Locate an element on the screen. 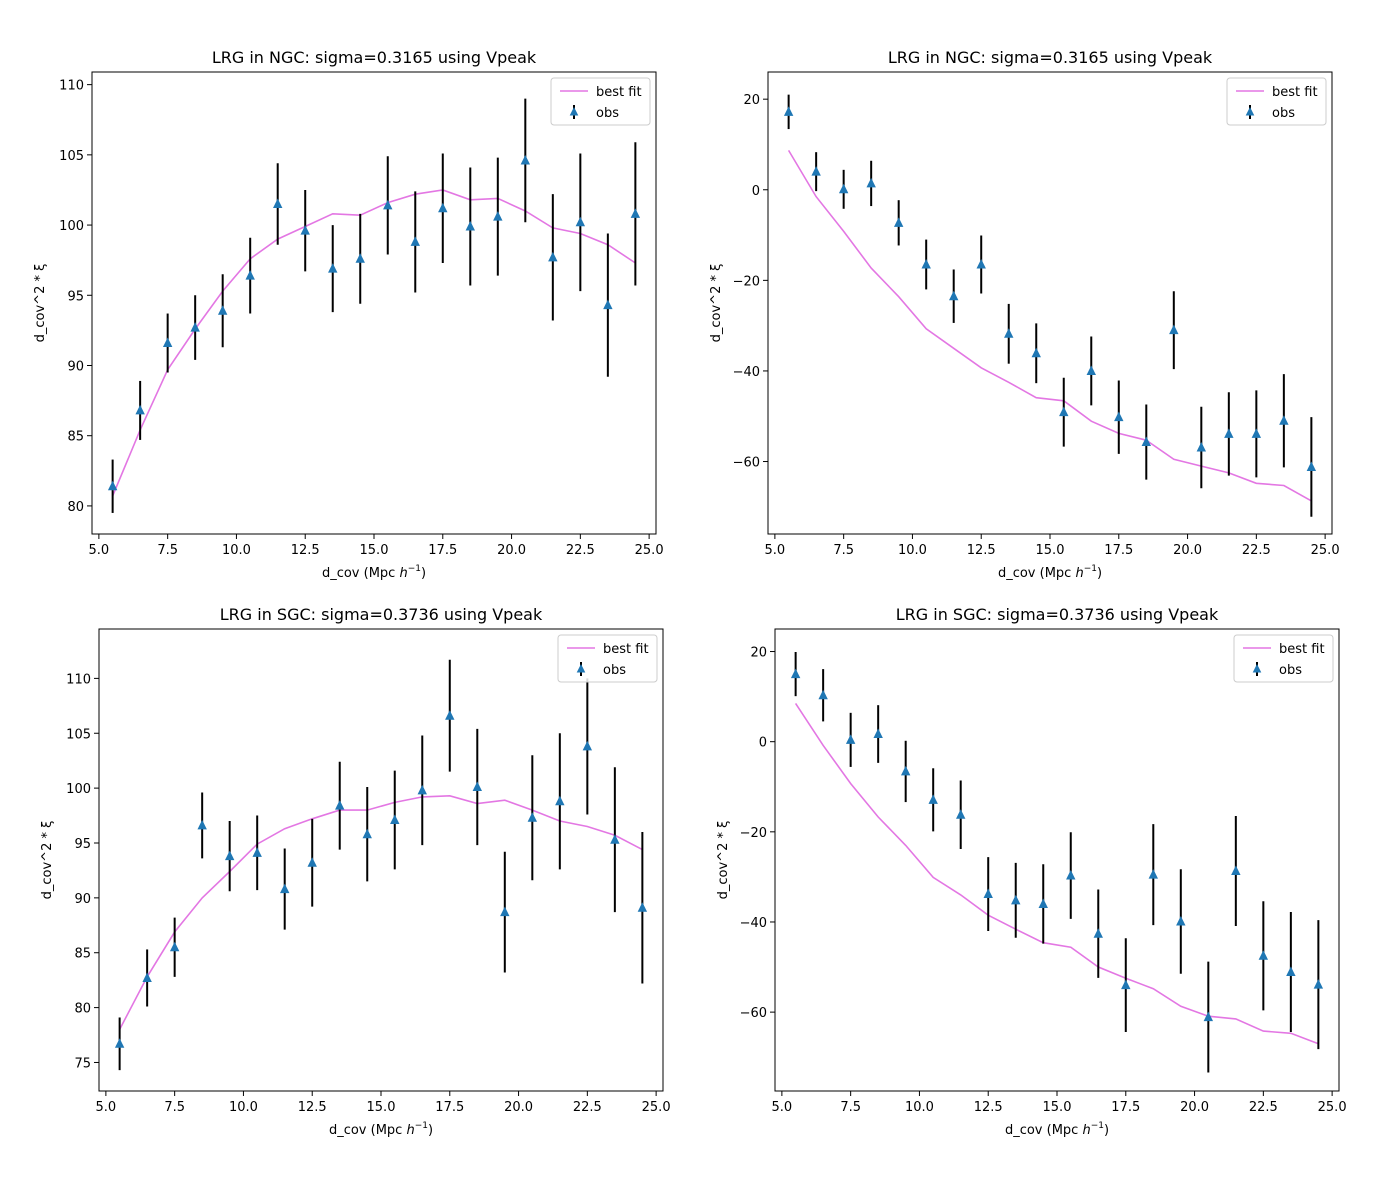  x-tick-label: 12.5 is located at coordinates (305, 550).